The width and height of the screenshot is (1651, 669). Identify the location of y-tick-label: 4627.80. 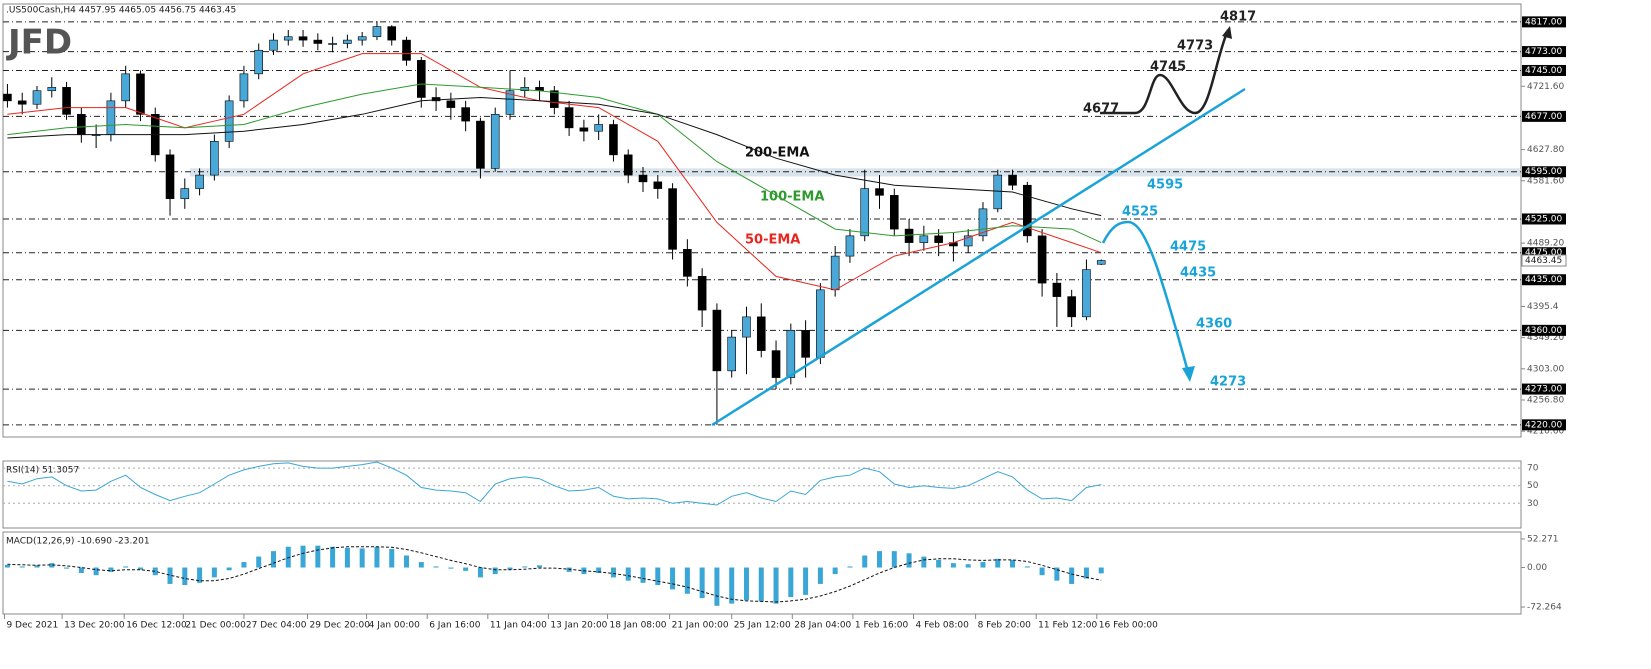
(1545, 150).